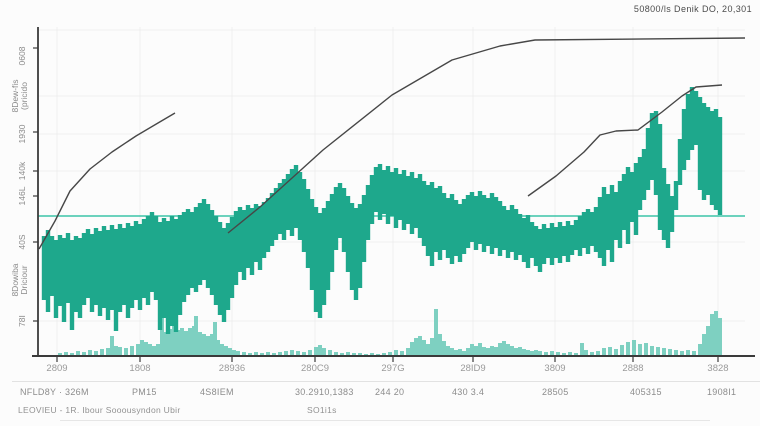 The height and width of the screenshot is (426, 760). Describe the element at coordinates (22, 195) in the screenshot. I see `y-axis-label: 146L` at that location.